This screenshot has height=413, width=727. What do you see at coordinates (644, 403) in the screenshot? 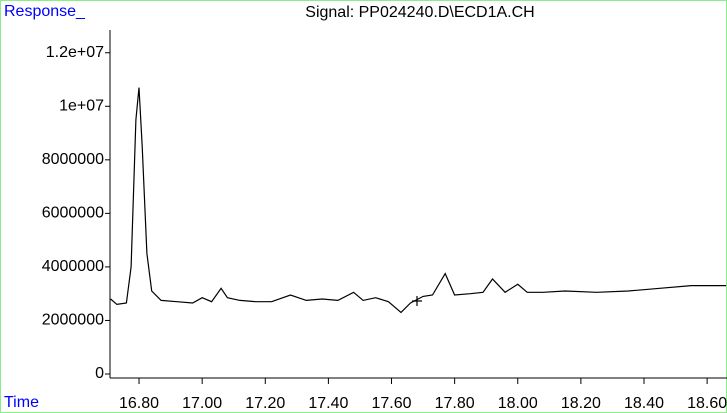
I see `x-tick-label: 18.40` at bounding box center [644, 403].